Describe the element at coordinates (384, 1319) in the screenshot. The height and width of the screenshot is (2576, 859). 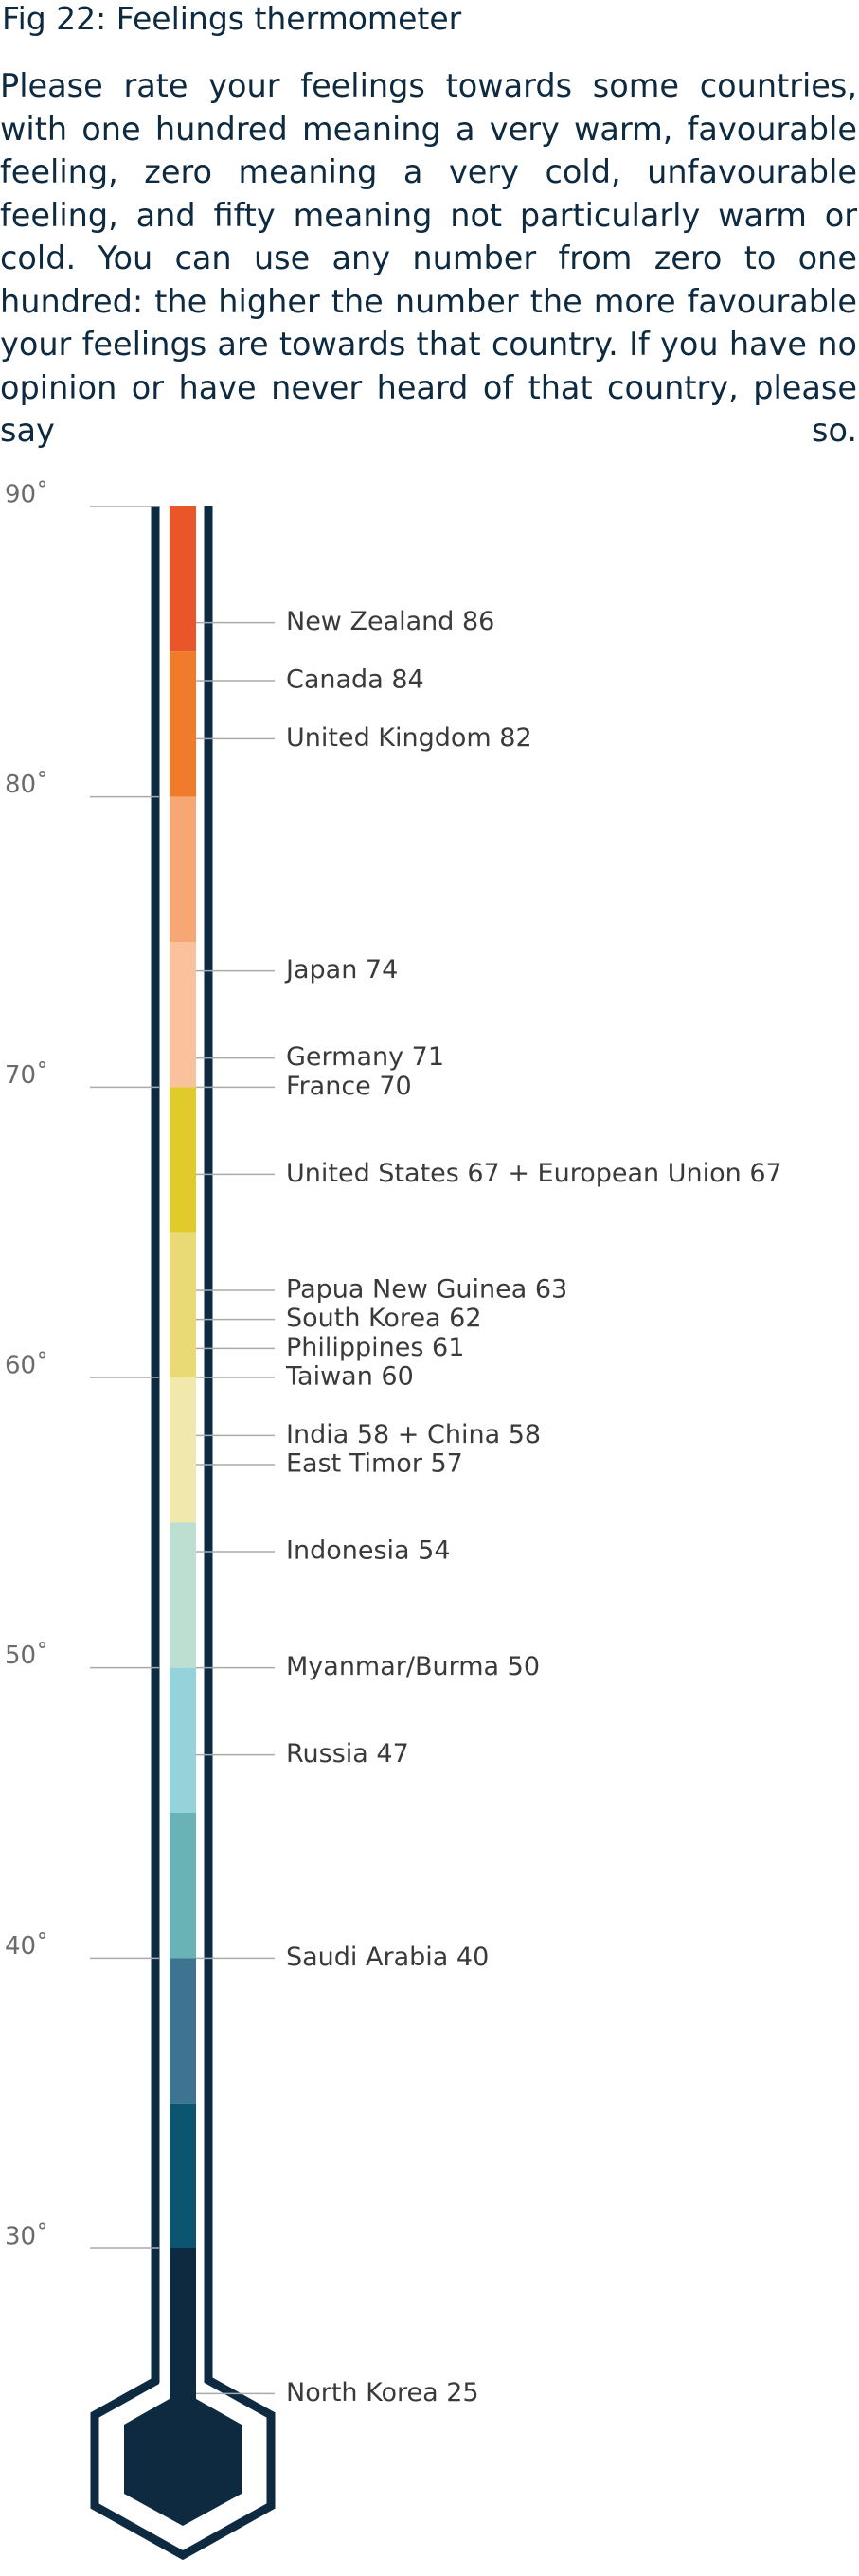
I see `marker-label: South Korea 62` at that location.